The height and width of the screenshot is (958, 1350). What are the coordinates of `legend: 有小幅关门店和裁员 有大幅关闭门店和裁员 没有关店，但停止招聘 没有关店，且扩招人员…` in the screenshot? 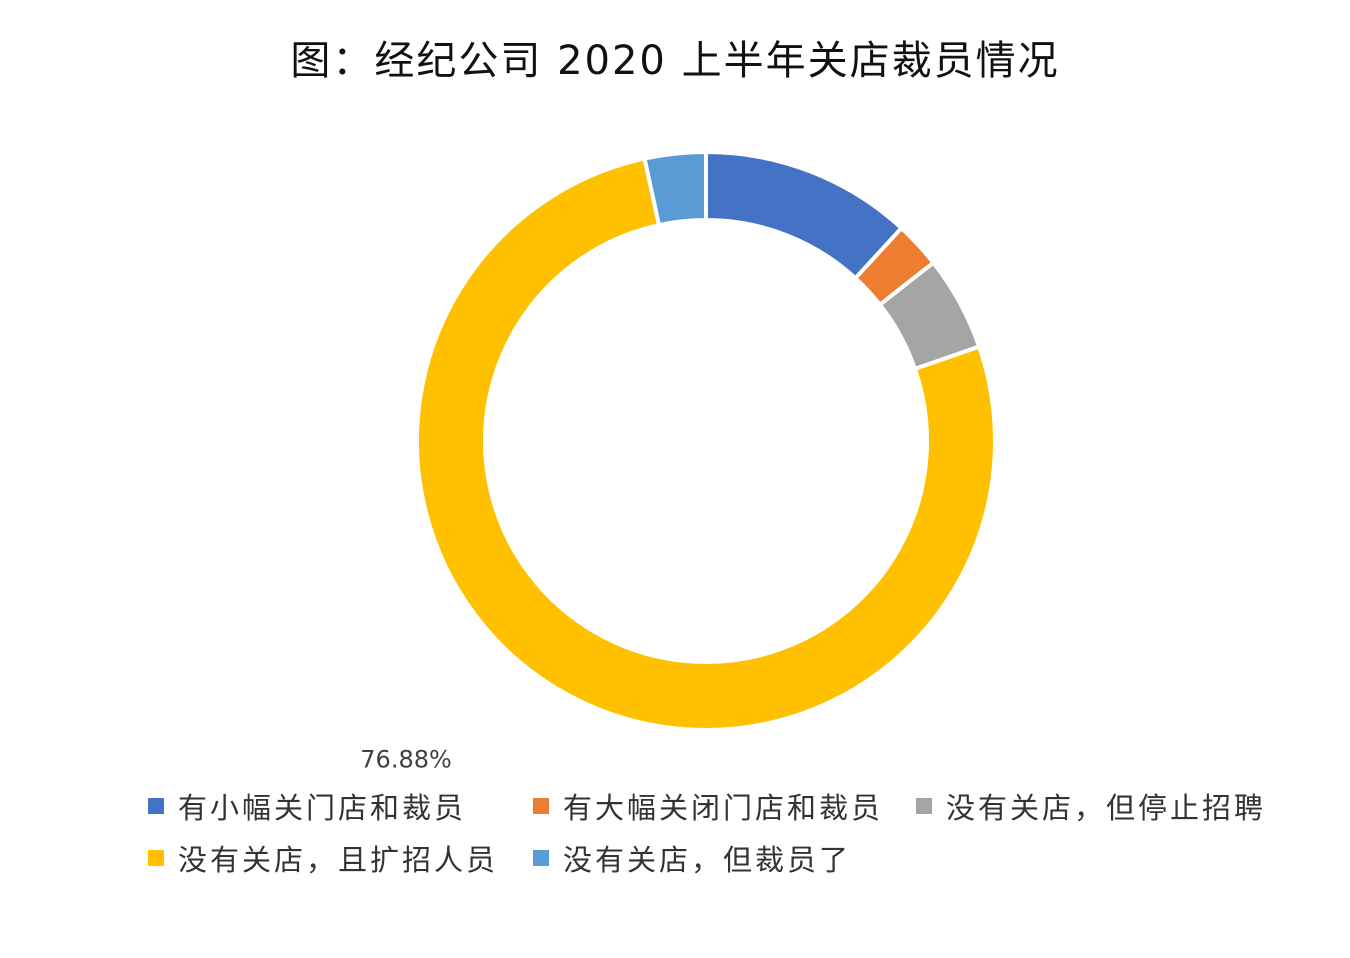 It's located at (675, 832).